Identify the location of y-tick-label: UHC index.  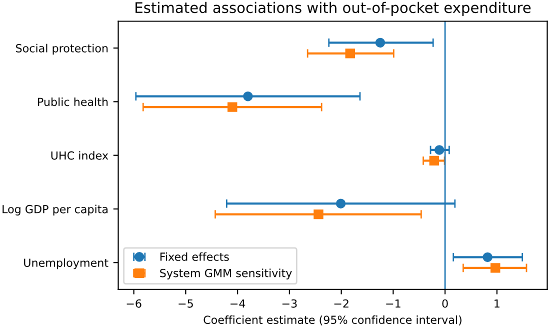
(79, 155).